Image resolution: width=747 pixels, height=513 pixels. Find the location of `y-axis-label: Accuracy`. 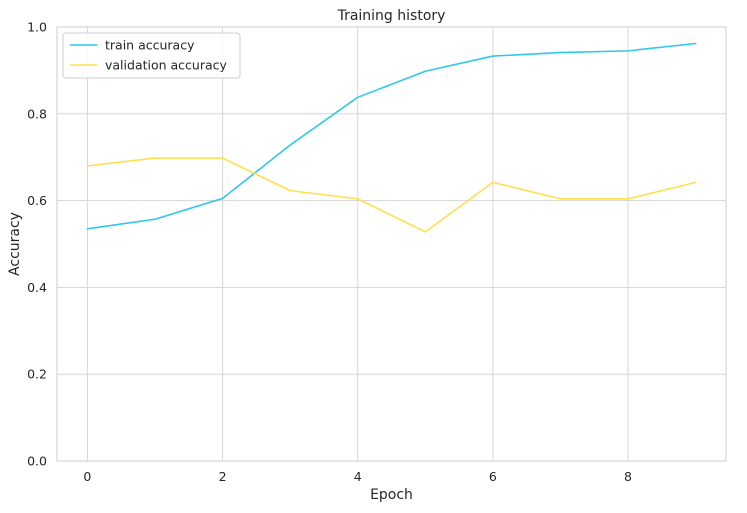

y-axis-label: Accuracy is located at coordinates (15, 244).